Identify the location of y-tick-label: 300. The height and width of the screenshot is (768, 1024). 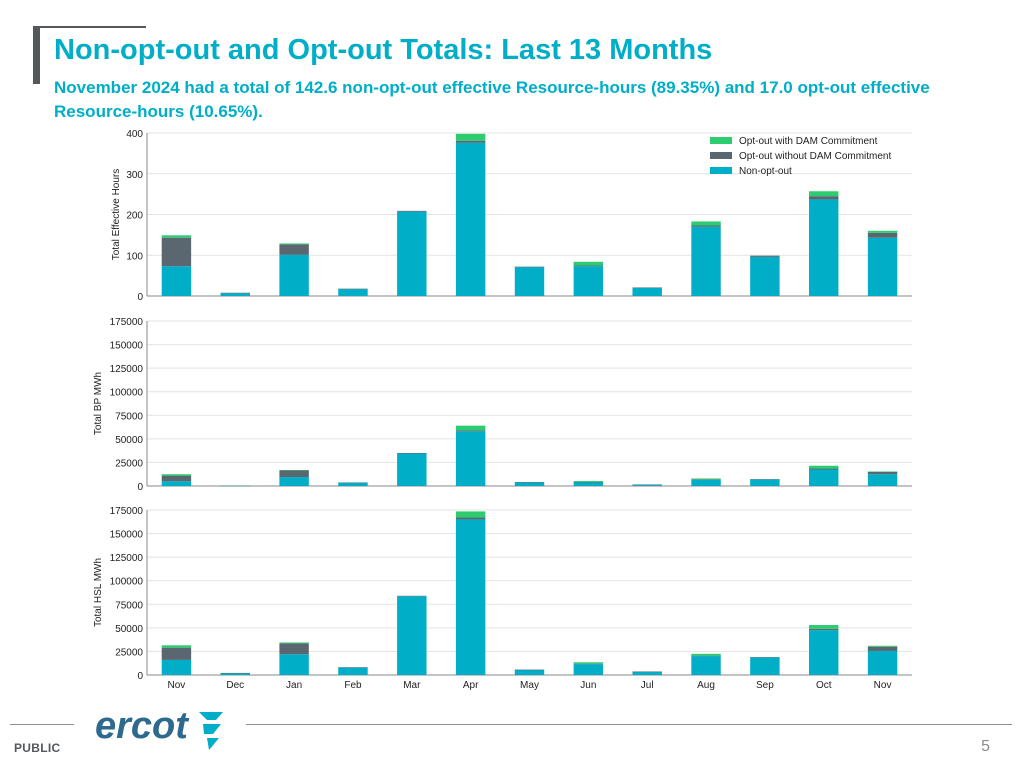
(134, 175).